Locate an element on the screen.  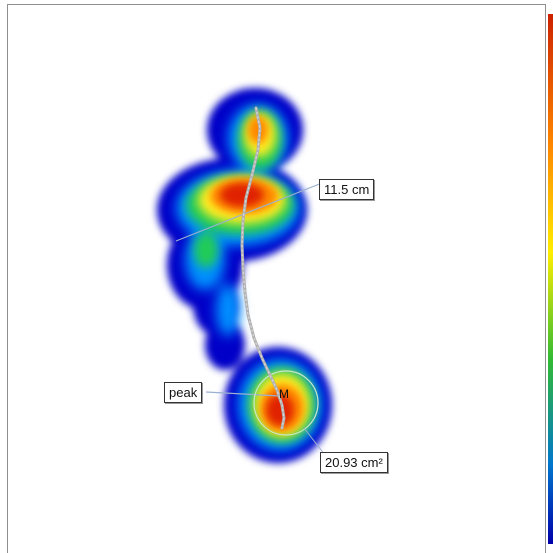
area-outline is located at coordinates (286, 403).